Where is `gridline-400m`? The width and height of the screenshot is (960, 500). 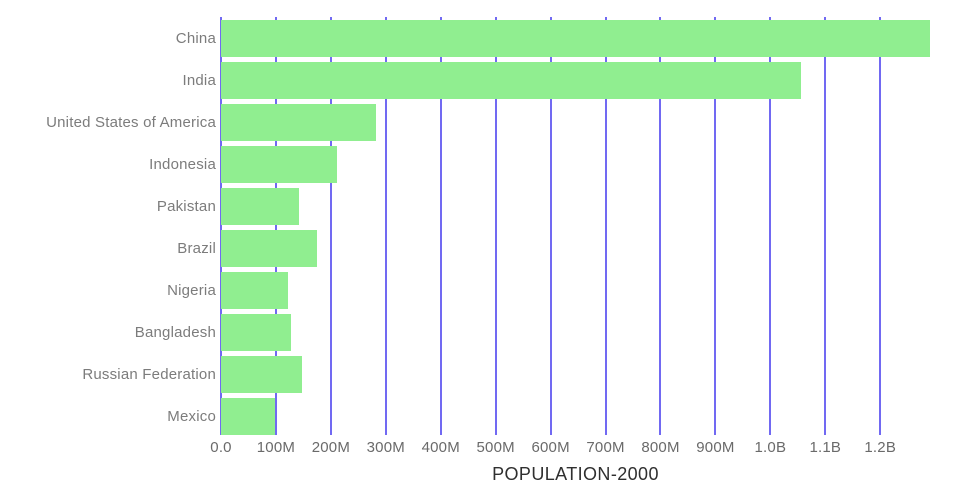
gridline-400m is located at coordinates (440, 226).